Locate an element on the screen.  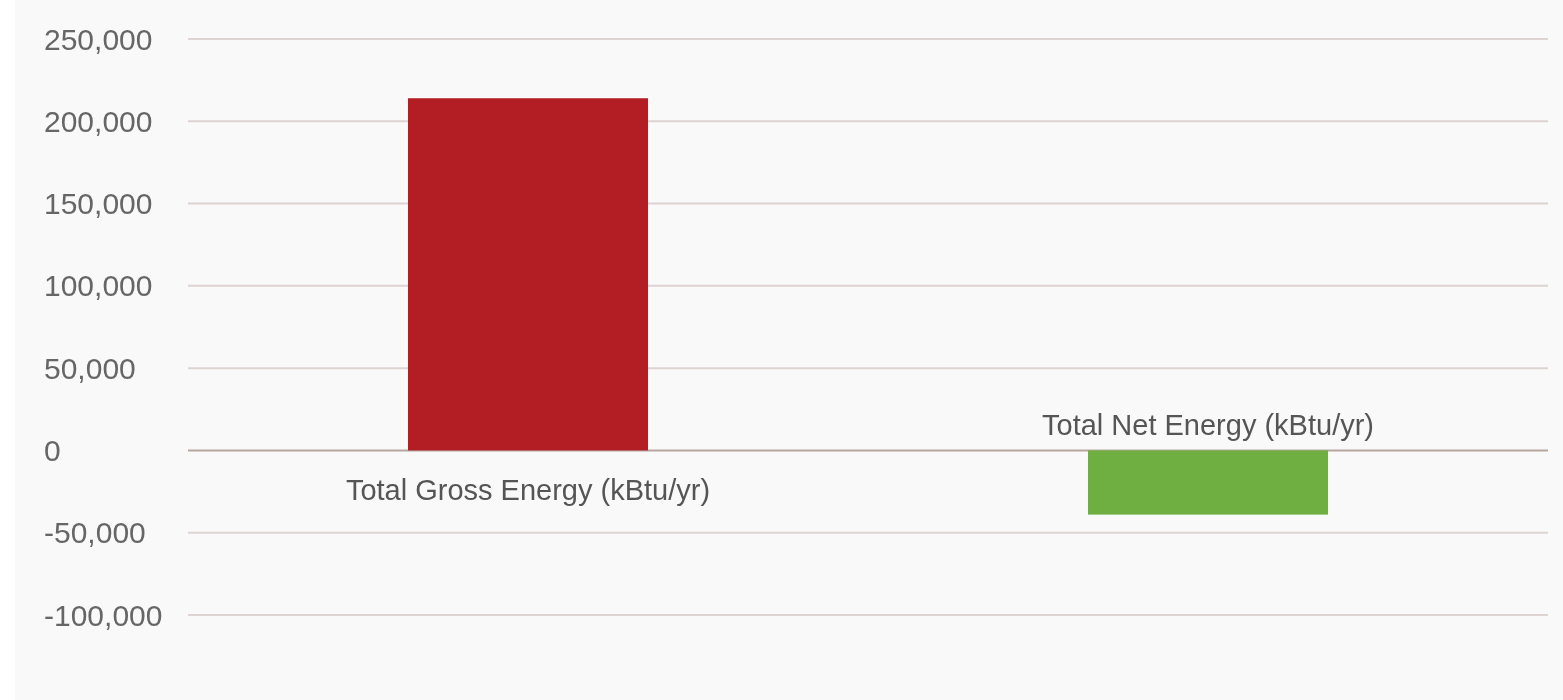
y-tick-label: -100,000 is located at coordinates (103, 615).